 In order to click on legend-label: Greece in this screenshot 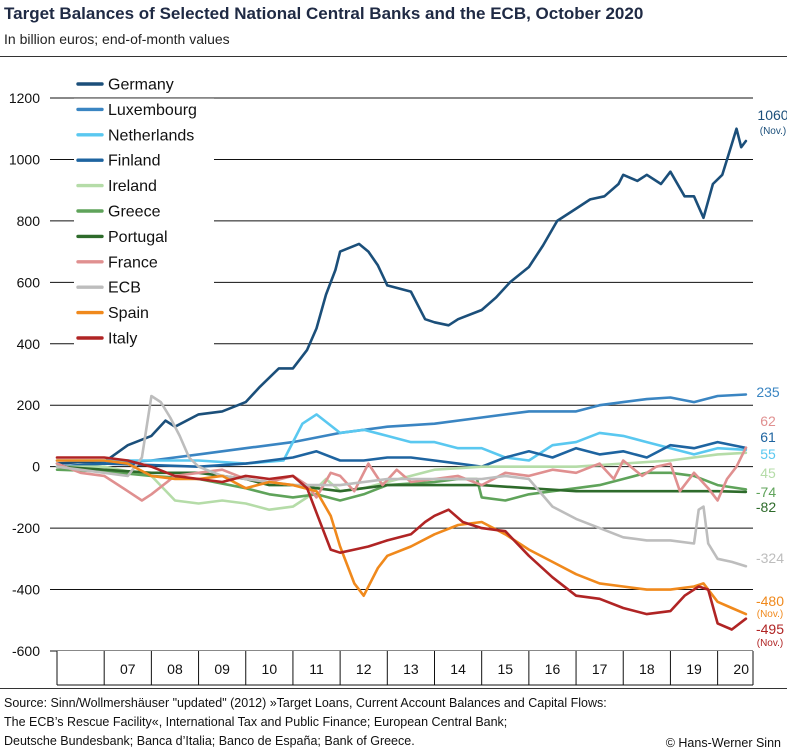, I will do `click(134, 212)`.